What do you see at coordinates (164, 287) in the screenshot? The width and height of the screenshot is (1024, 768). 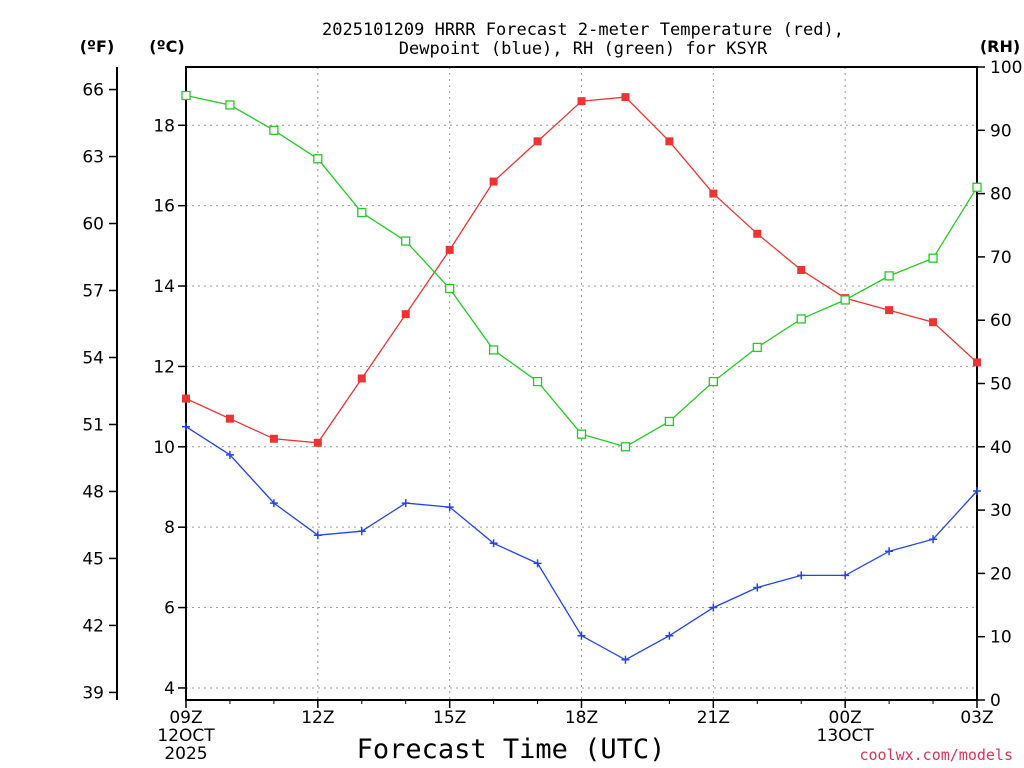 I see `celsius-tick-label: 14` at bounding box center [164, 287].